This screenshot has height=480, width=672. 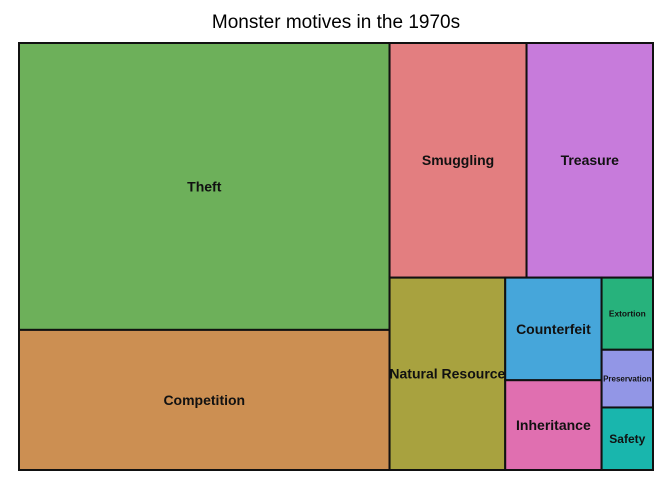 I want to click on tile-inheritance, so click(x=553, y=425).